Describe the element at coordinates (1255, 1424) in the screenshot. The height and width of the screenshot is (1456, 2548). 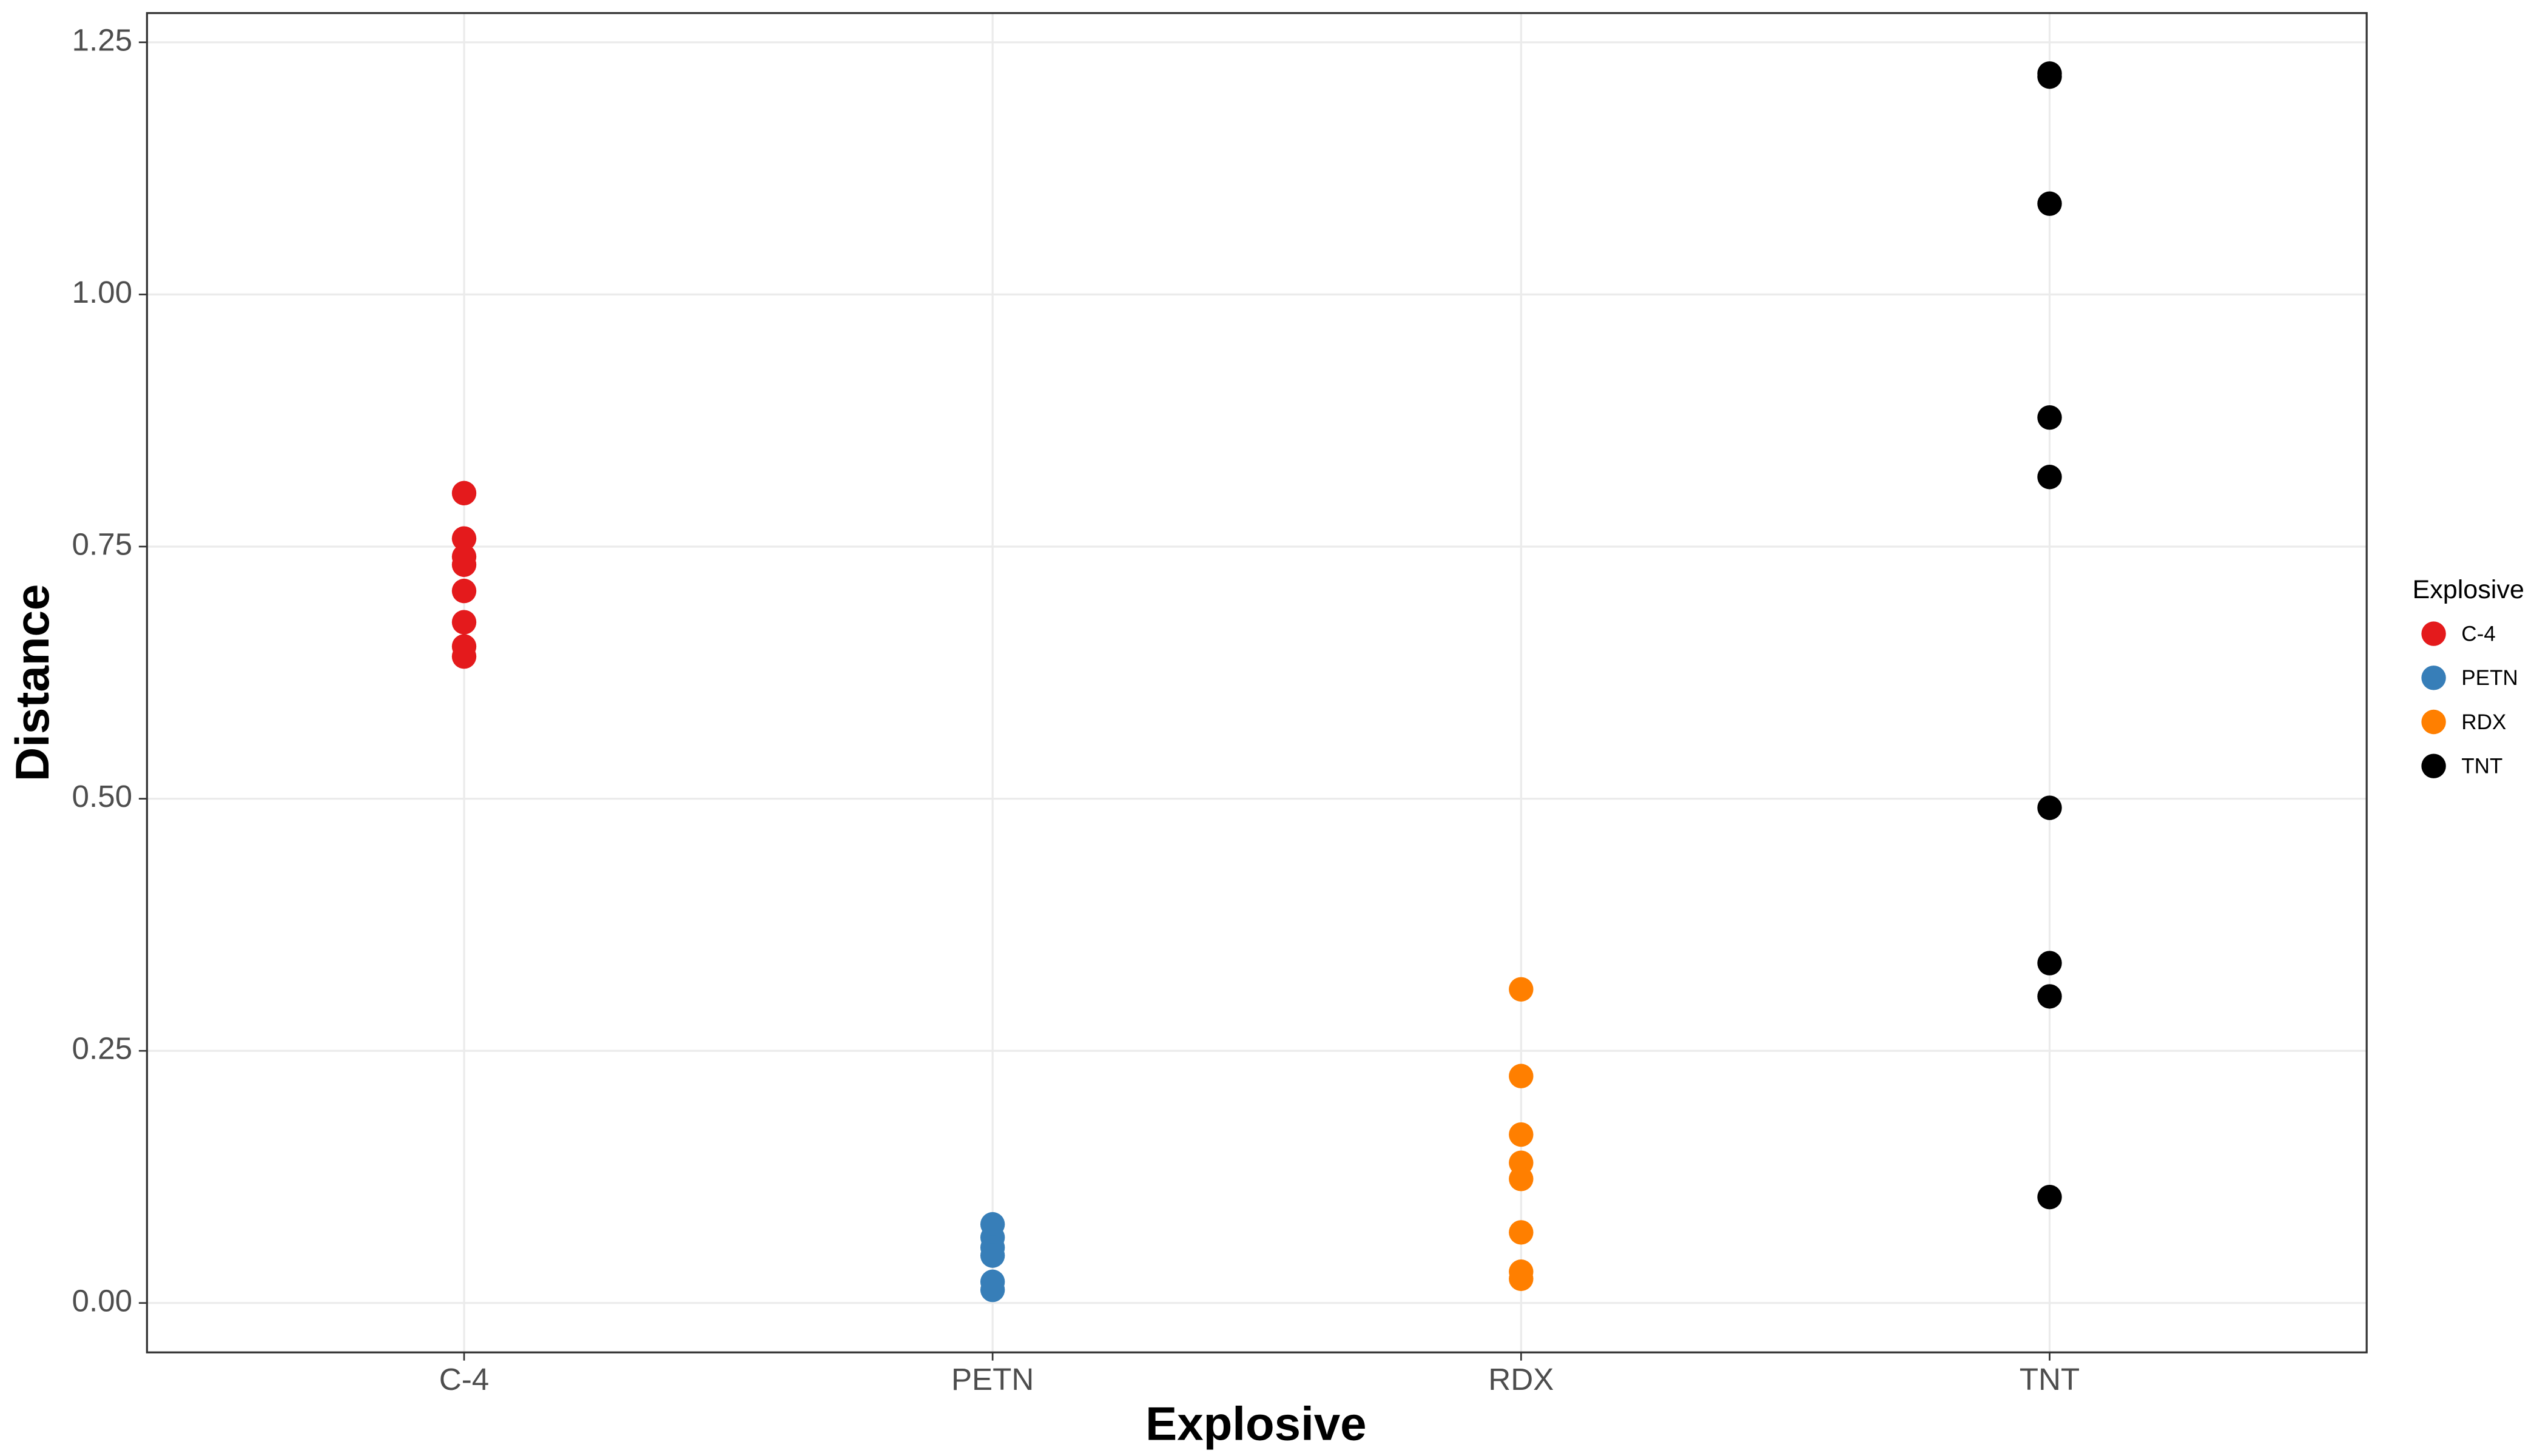
I see `x-axis-title: Explosive` at that location.